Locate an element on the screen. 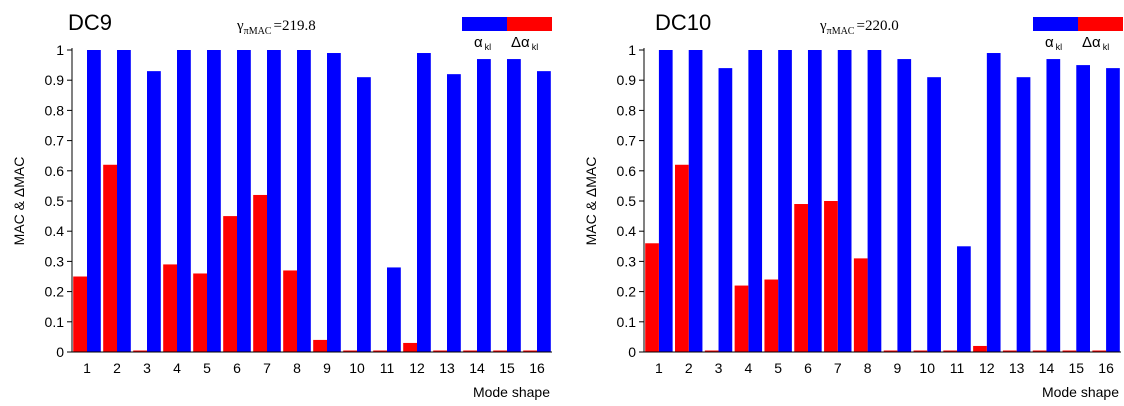 This screenshot has width=1124, height=406. x-tick-label: 6 is located at coordinates (237, 368).